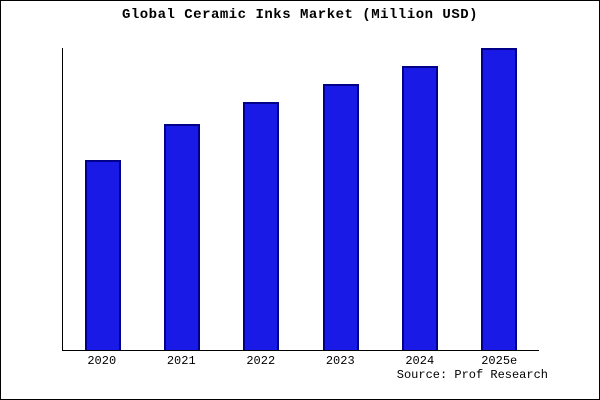 Image resolution: width=600 pixels, height=400 pixels. Describe the element at coordinates (472, 375) in the screenshot. I see `source-note: Source: Prof Research` at that location.